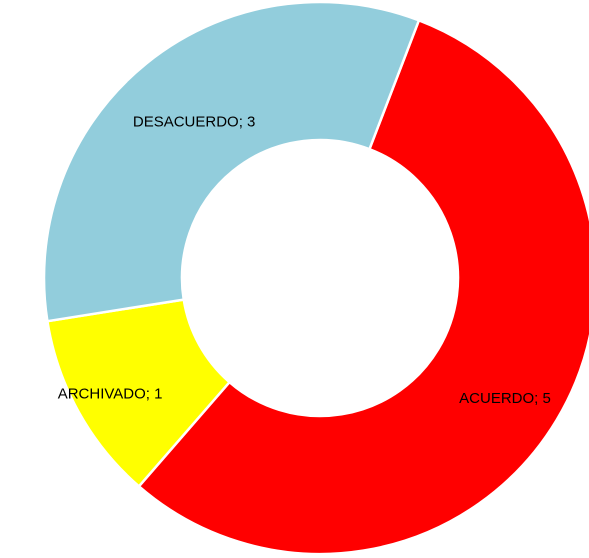  What do you see at coordinates (505, 398) in the screenshot?
I see `data-label: ACUERDO; 5` at bounding box center [505, 398].